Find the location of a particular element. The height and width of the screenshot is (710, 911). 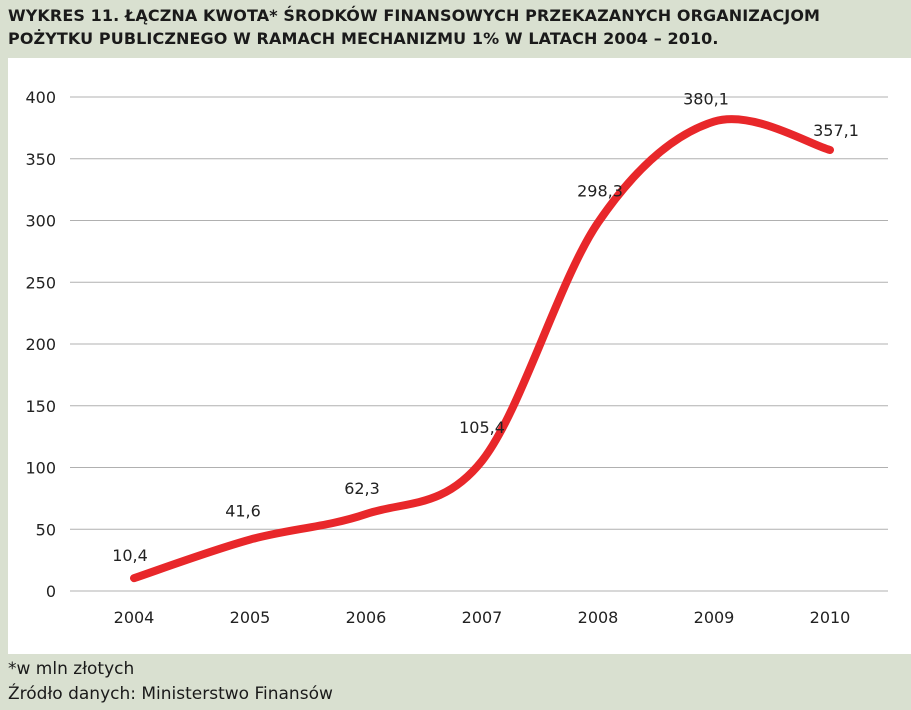

y-tick-label: 300 is located at coordinates (40, 221).